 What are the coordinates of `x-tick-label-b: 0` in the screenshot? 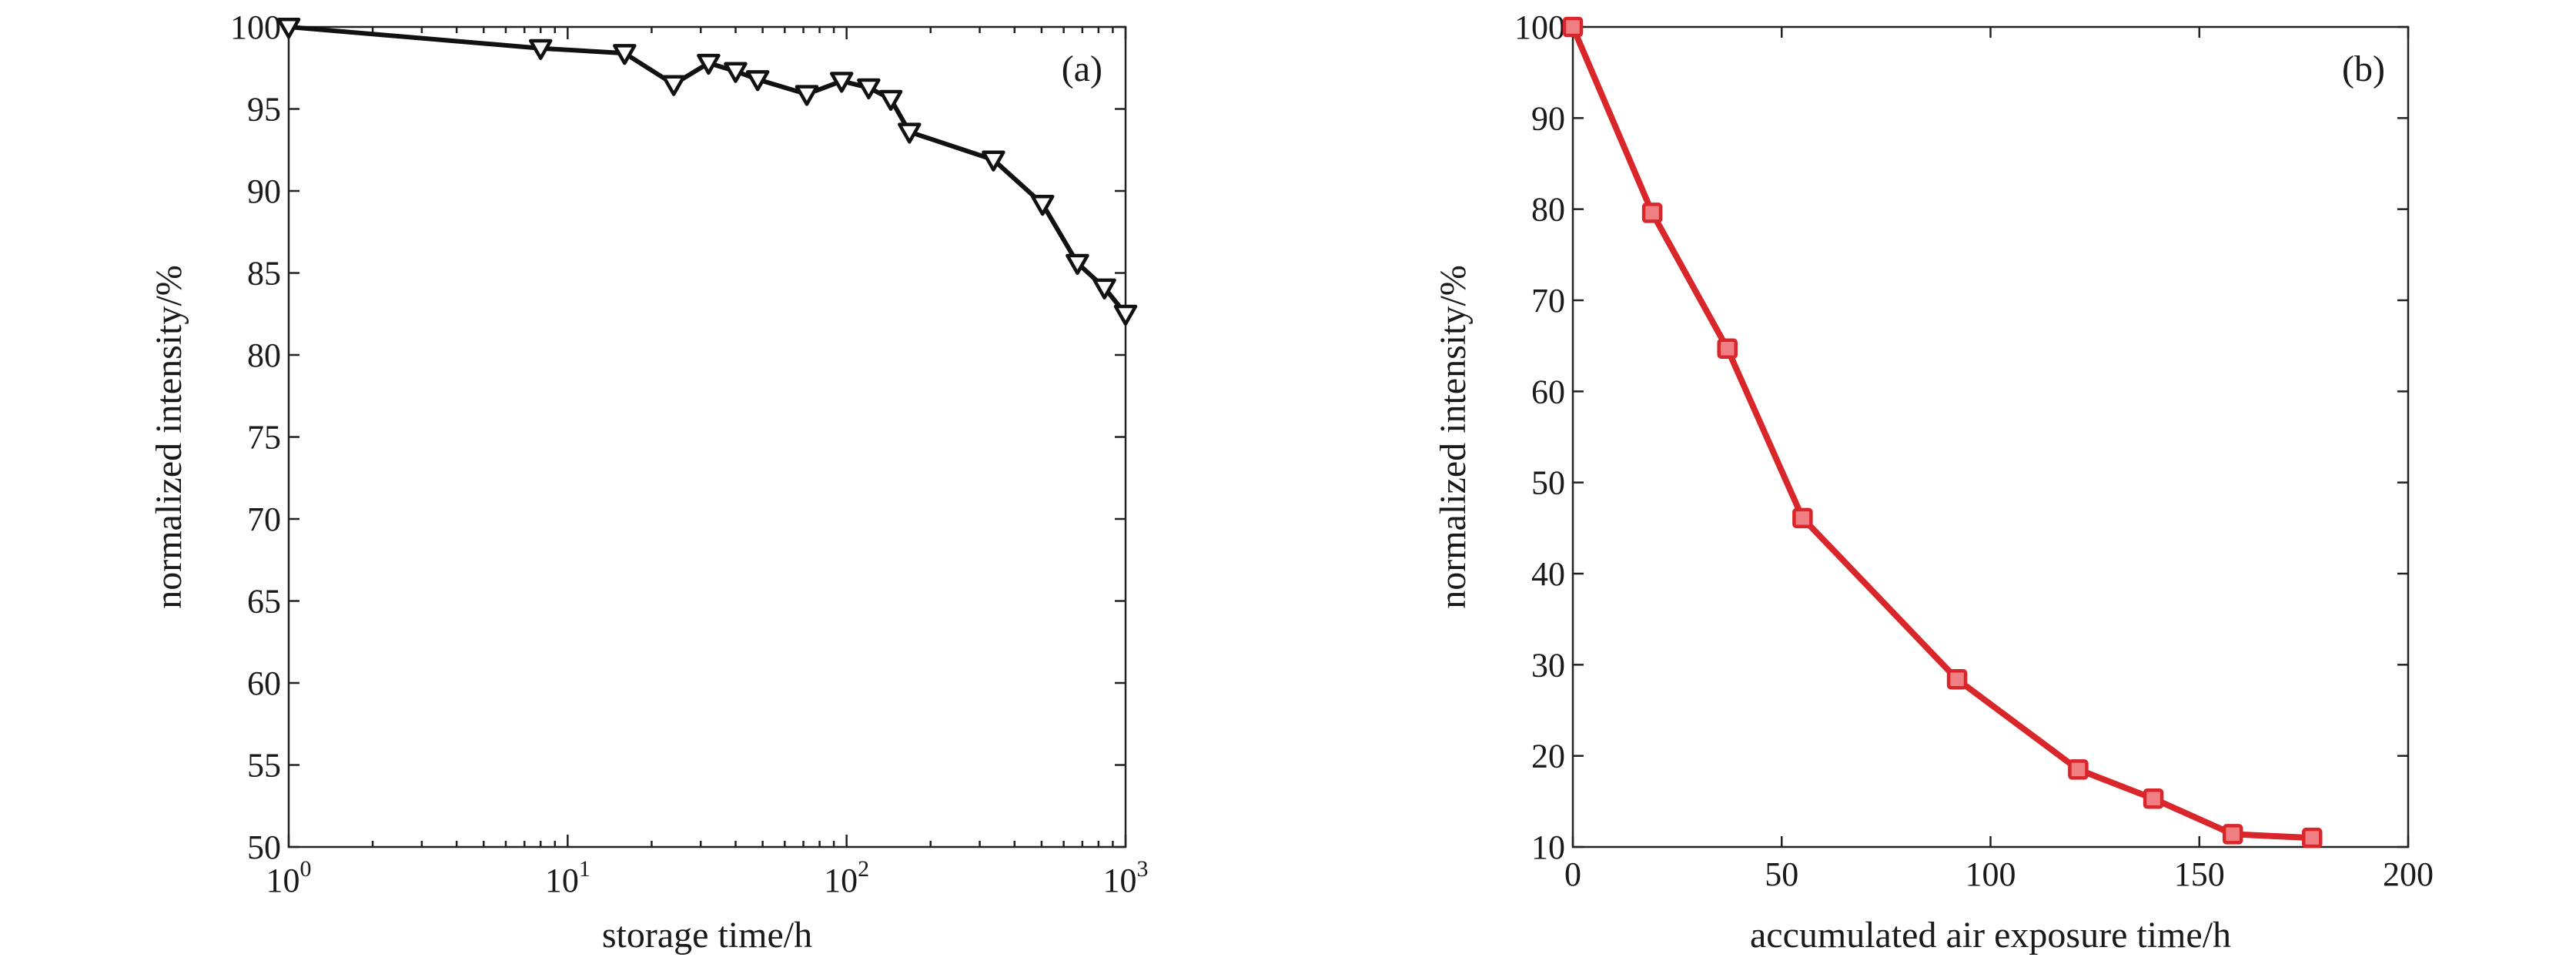 It's located at (1573, 874).